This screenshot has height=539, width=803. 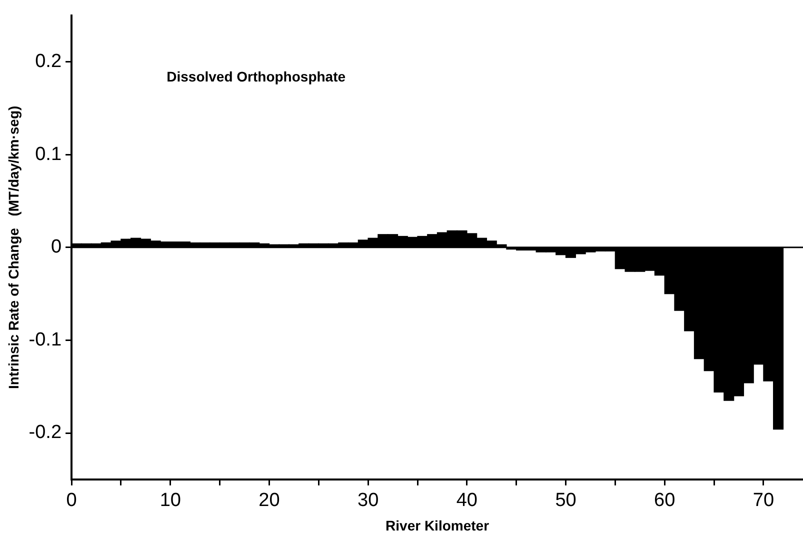 What do you see at coordinates (256, 76) in the screenshot?
I see `annotation: Dissolved Orthophosphate` at bounding box center [256, 76].